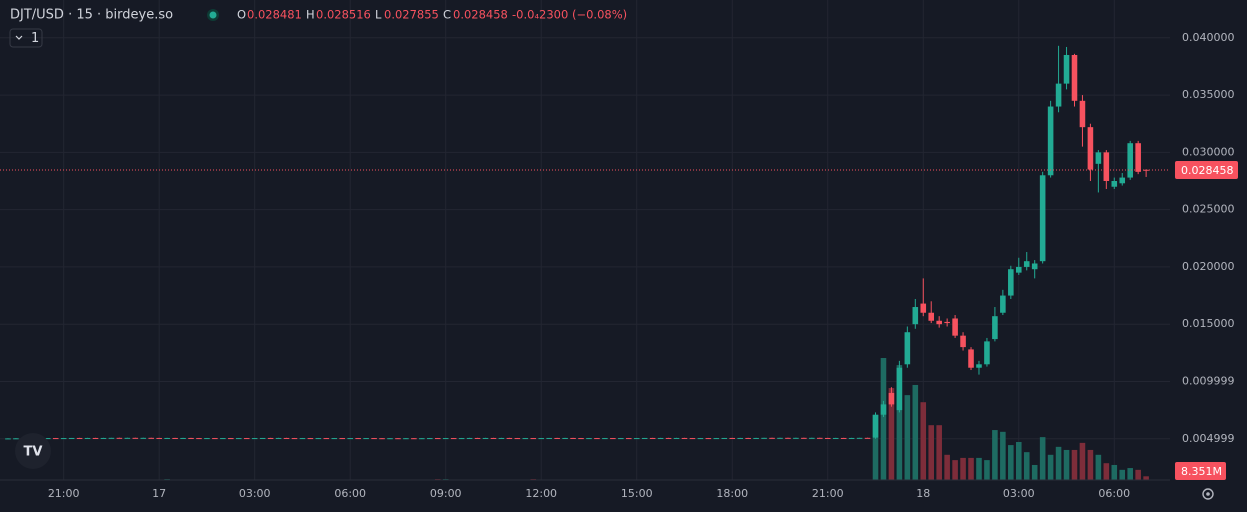 The width and height of the screenshot is (1247, 512). I want to click on low-value: 0.027855, so click(411, 15).